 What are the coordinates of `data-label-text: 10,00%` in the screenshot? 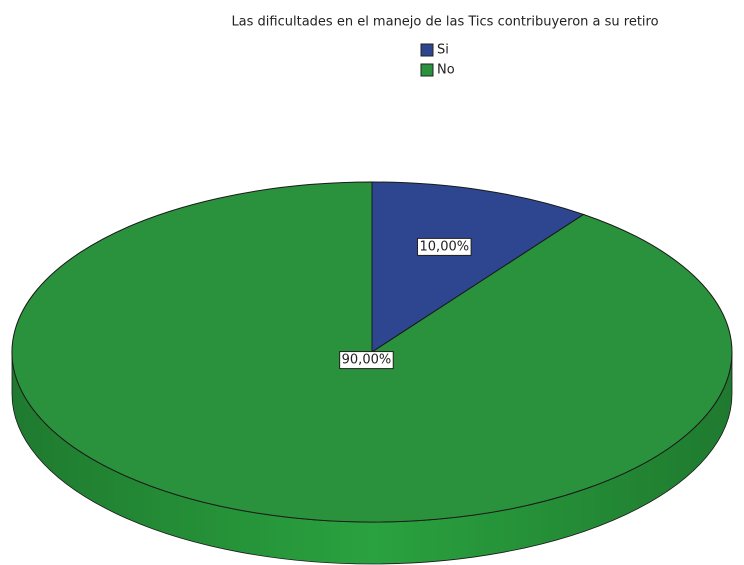 It's located at (445, 246).